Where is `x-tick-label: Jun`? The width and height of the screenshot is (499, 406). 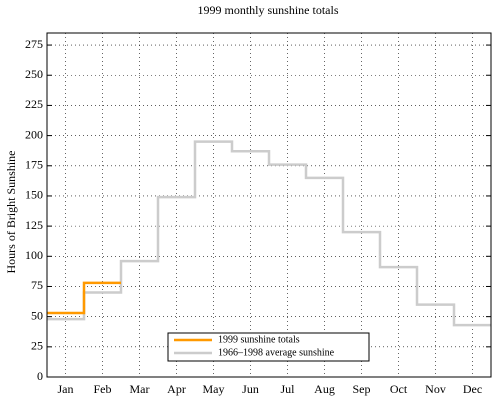
x-tick-label: Jun is located at coordinates (250, 389).